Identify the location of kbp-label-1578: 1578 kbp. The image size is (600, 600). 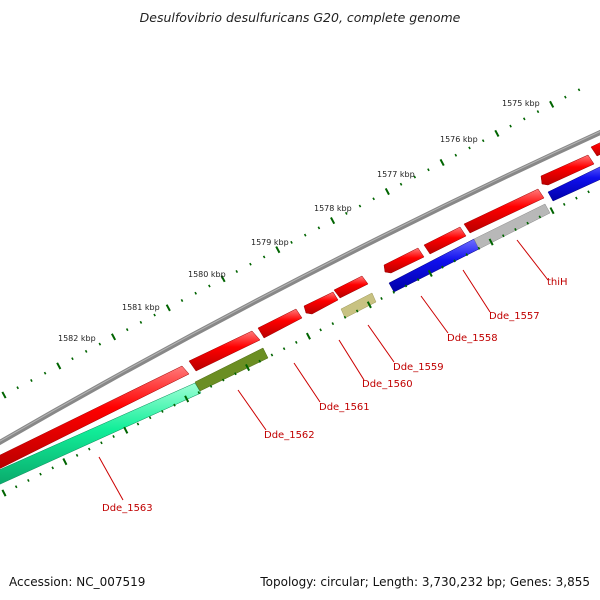
(333, 208).